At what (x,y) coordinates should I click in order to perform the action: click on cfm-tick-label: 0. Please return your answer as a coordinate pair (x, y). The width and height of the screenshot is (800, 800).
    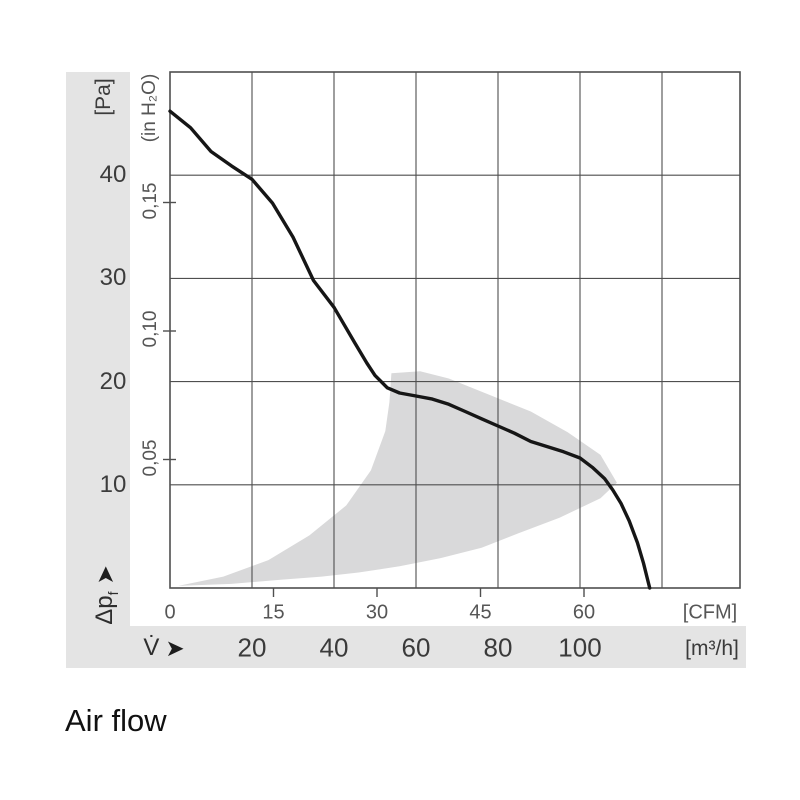
    Looking at the image, I should click on (170, 612).